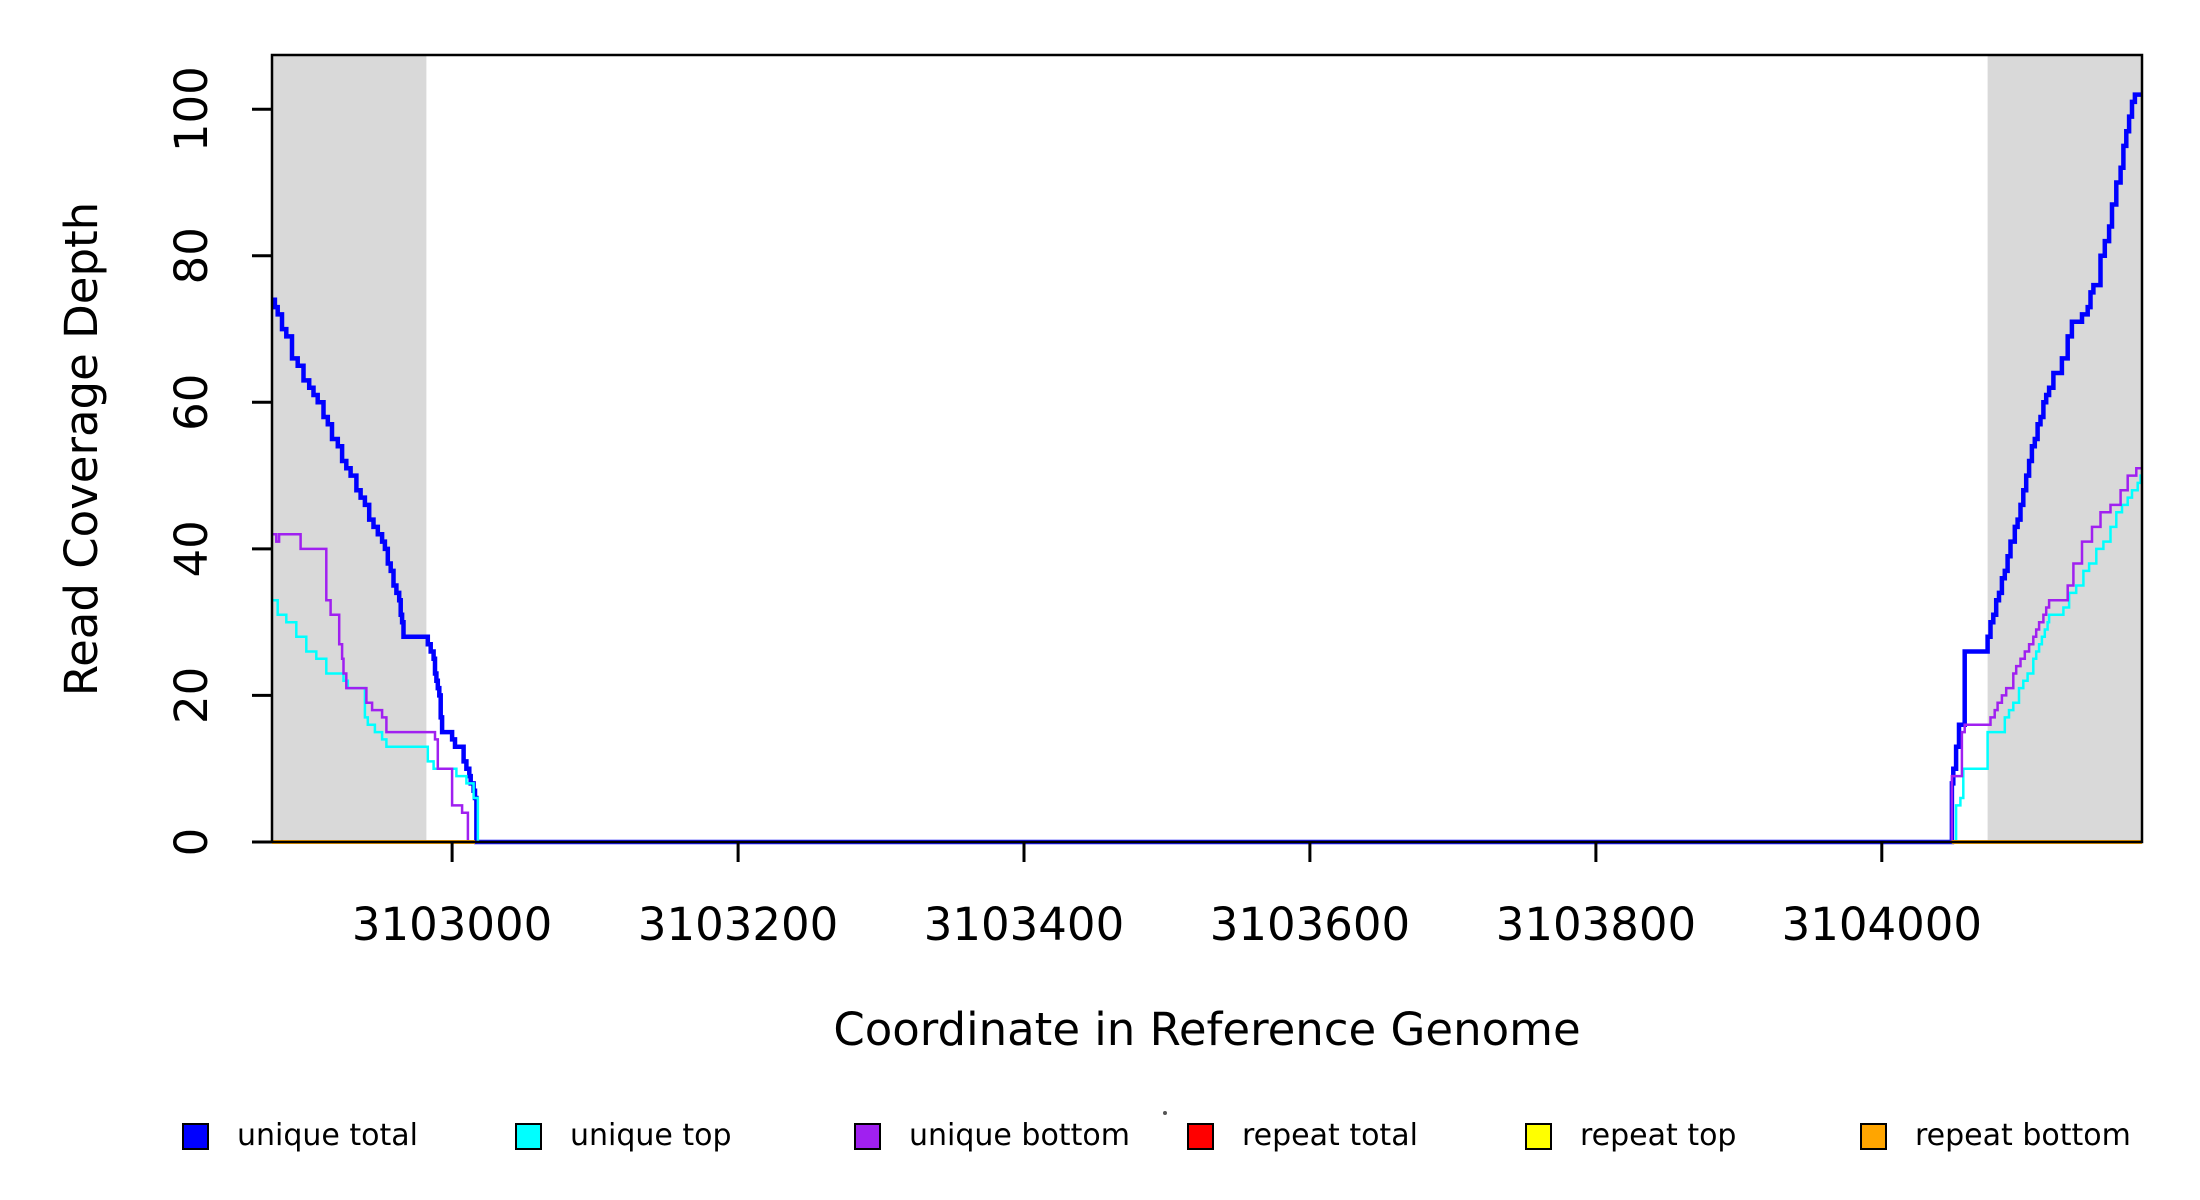 Image resolution: width=2200 pixels, height=1200 pixels. I want to click on legend-label: unique bottom, so click(1019, 1135).